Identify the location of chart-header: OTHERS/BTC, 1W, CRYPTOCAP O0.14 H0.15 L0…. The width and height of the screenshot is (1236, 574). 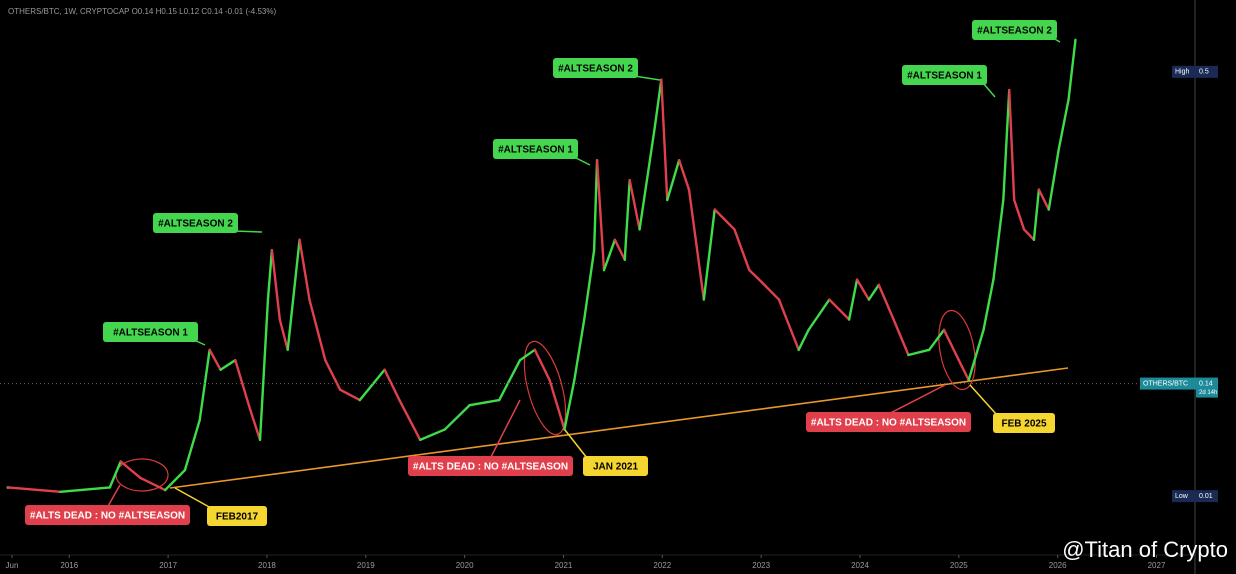
(142, 11).